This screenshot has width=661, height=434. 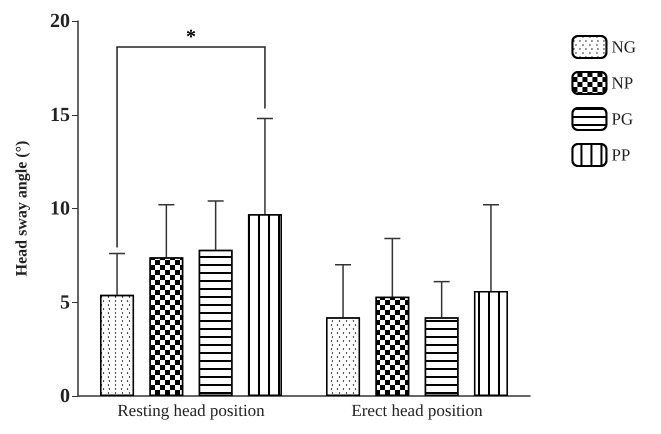 What do you see at coordinates (620, 155) in the screenshot?
I see `legend-label: PP` at bounding box center [620, 155].